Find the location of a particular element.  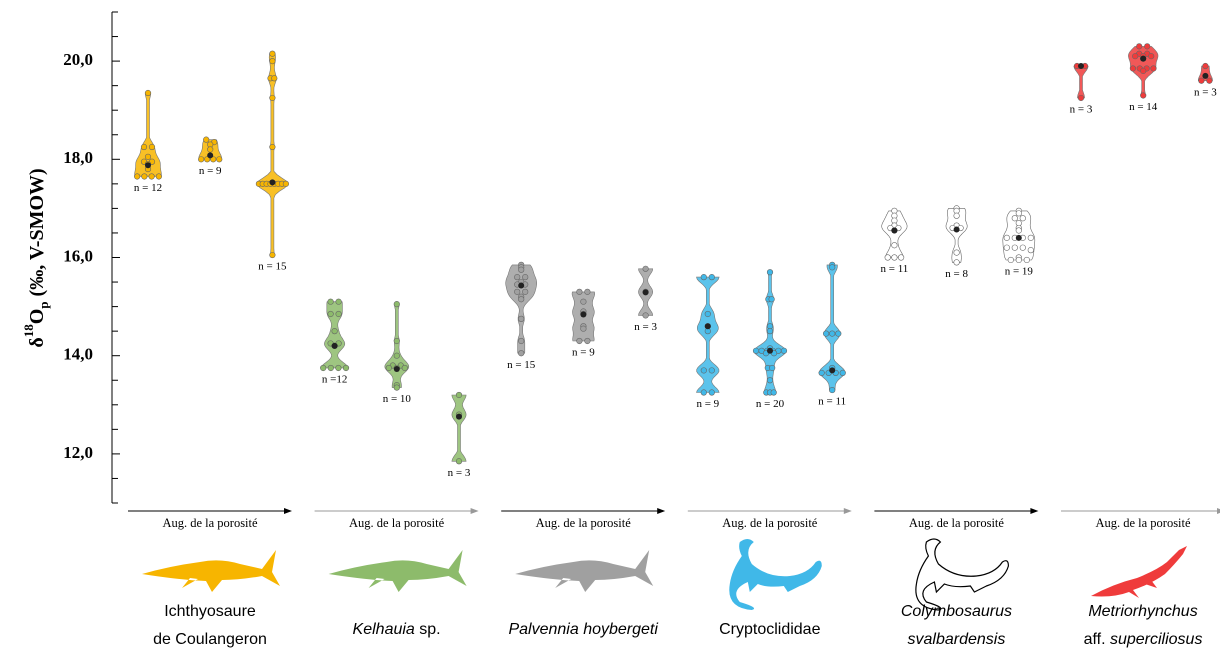

y-label-part: 18 is located at coordinates (28, 331).